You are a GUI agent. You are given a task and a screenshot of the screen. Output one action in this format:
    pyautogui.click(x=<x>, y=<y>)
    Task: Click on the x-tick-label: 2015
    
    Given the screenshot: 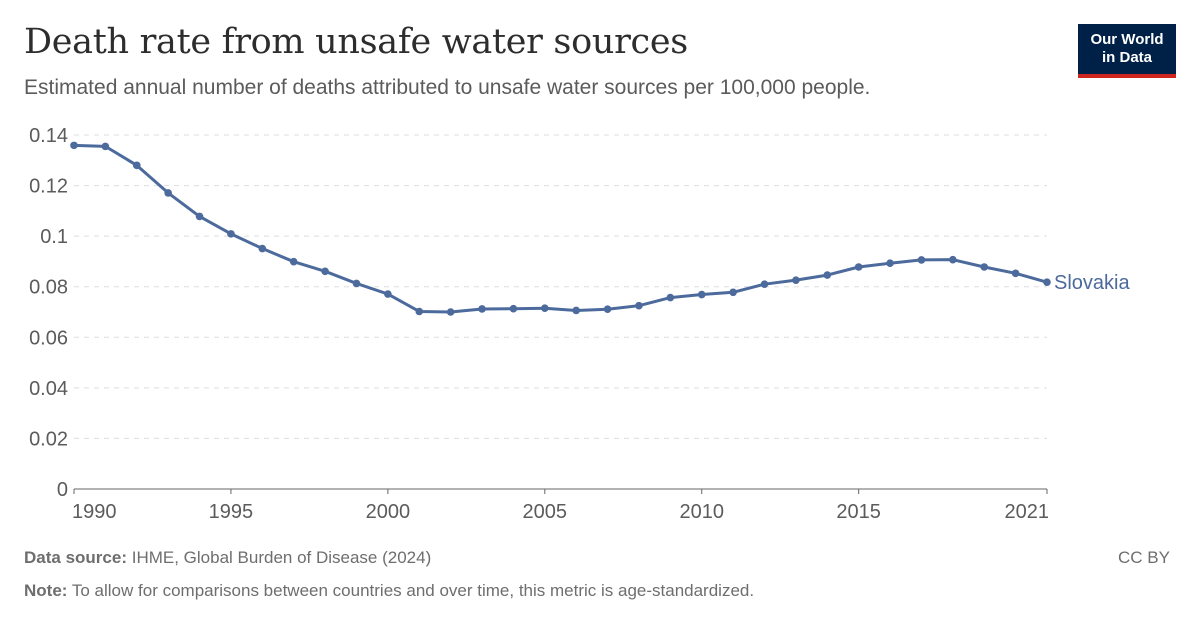 What is the action you would take?
    pyautogui.click(x=858, y=512)
    